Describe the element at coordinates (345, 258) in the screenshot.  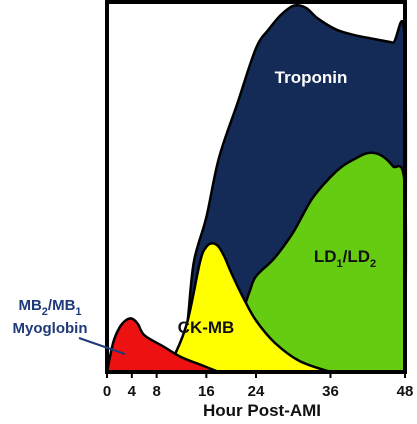
I see `series-label-ld1-ld2: LD1/LD2` at that location.